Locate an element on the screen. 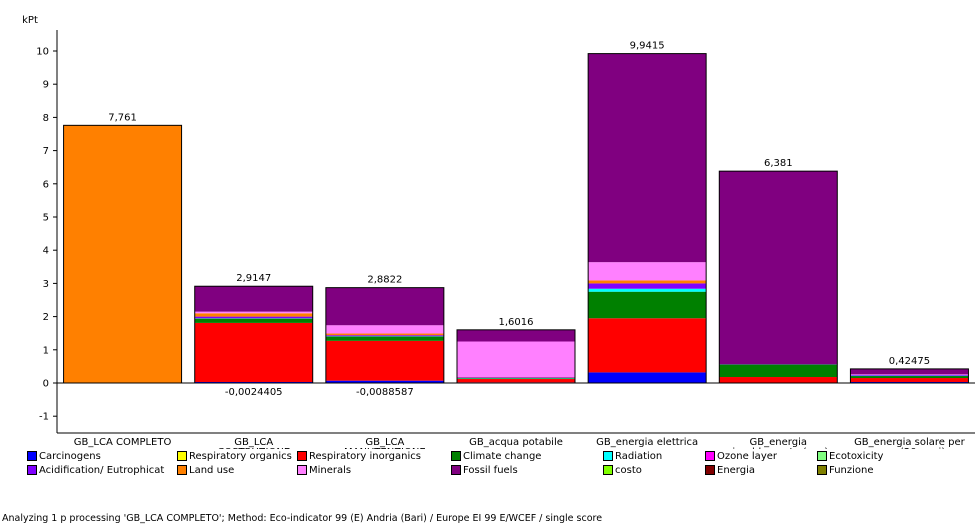 Image resolution: width=978 pixels, height=529 pixels. legend-item: Respiratory organics is located at coordinates (234, 456).